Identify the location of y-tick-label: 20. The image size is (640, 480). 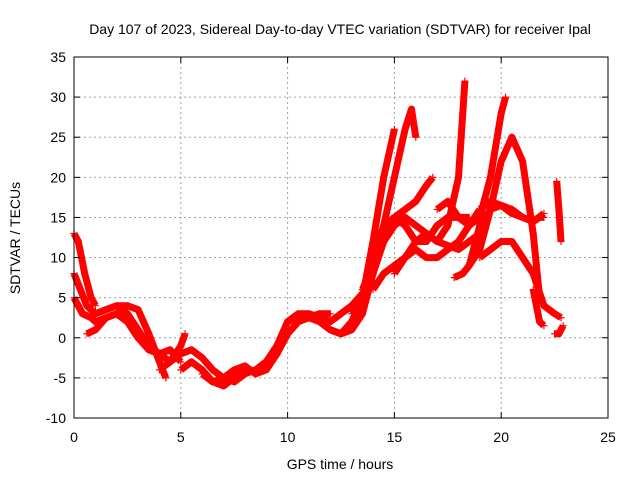
(58, 177).